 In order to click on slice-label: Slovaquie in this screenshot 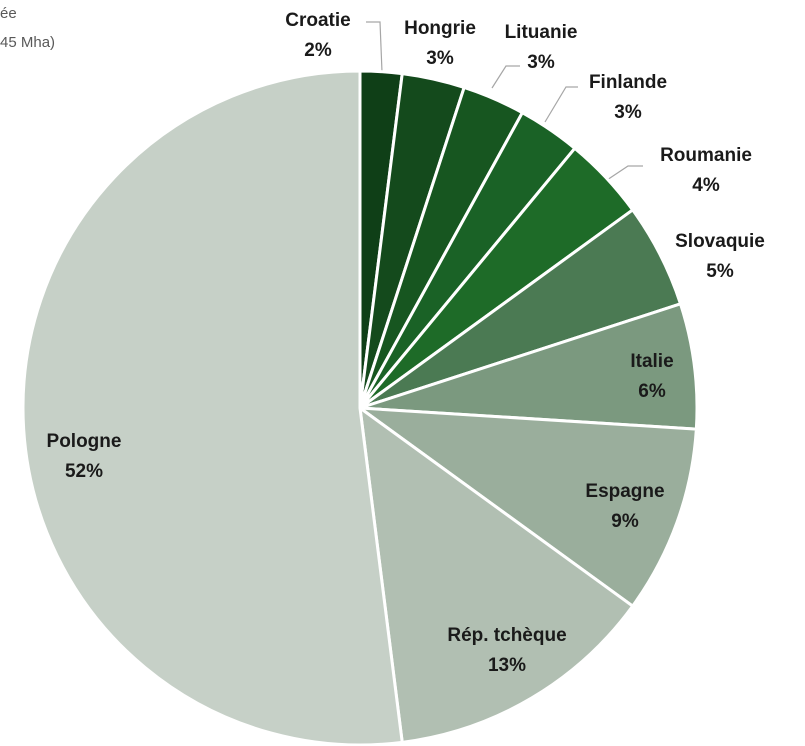, I will do `click(720, 241)`.